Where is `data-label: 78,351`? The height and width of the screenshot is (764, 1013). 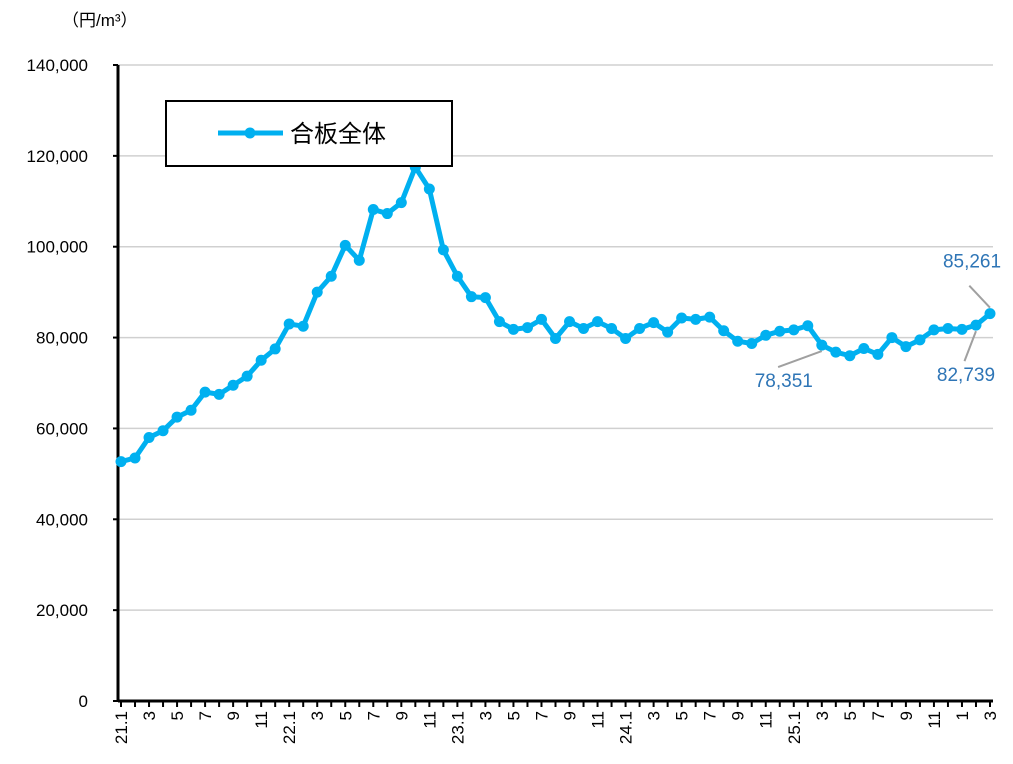
data-label: 78,351 is located at coordinates (784, 381).